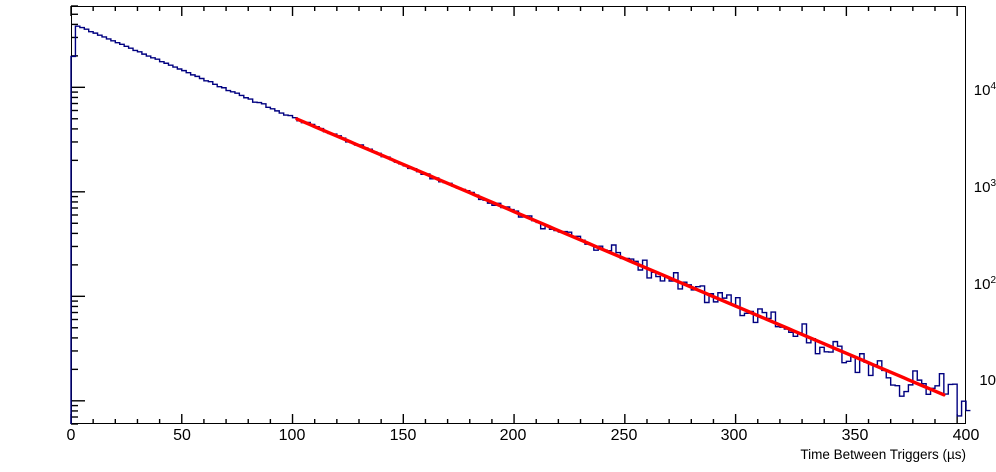 The width and height of the screenshot is (996, 472). I want to click on x-tick-label-400: 400, so click(966, 435).